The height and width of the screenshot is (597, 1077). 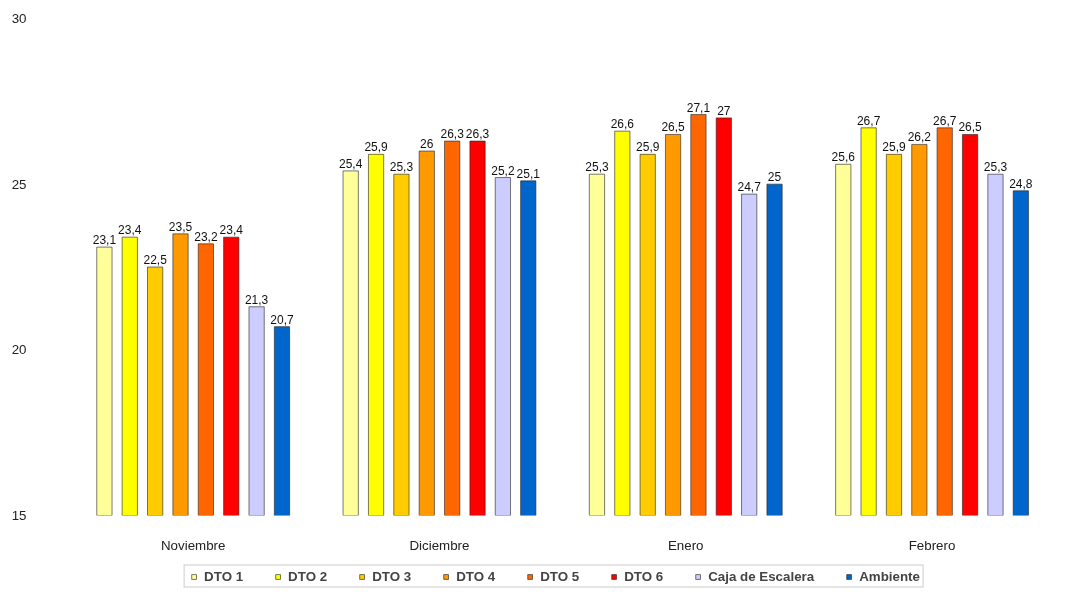 I want to click on data-label: 25,1, so click(x=528, y=173).